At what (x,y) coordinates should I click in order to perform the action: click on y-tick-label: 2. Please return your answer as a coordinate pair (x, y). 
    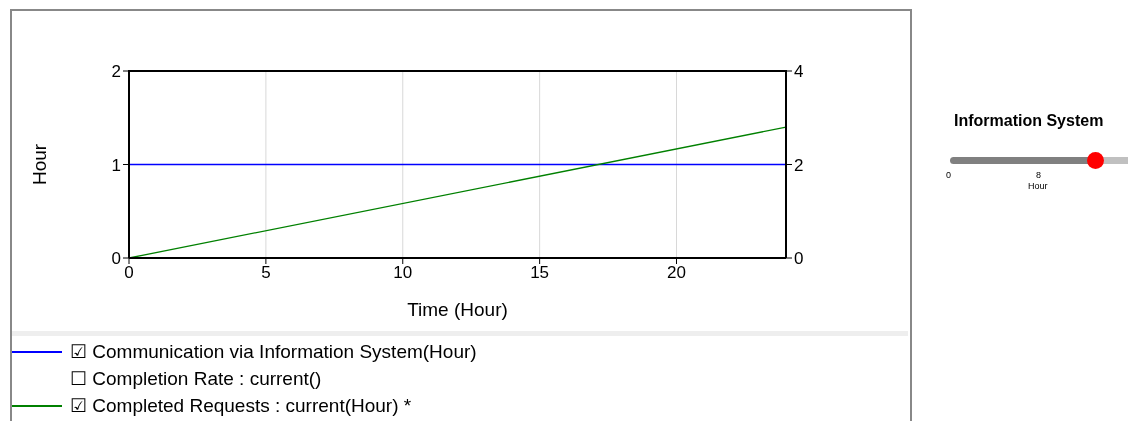
    Looking at the image, I should click on (116, 72).